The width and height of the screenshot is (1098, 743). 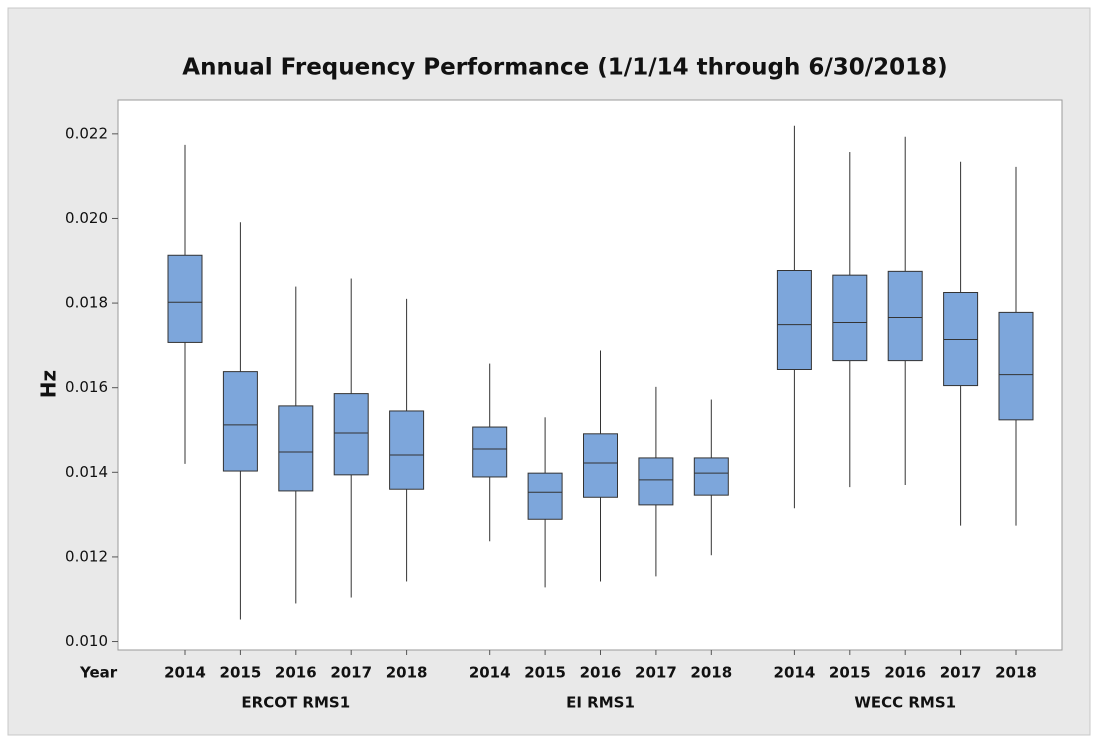 What do you see at coordinates (86, 472) in the screenshot?
I see `y-tick-label: 0.014` at bounding box center [86, 472].